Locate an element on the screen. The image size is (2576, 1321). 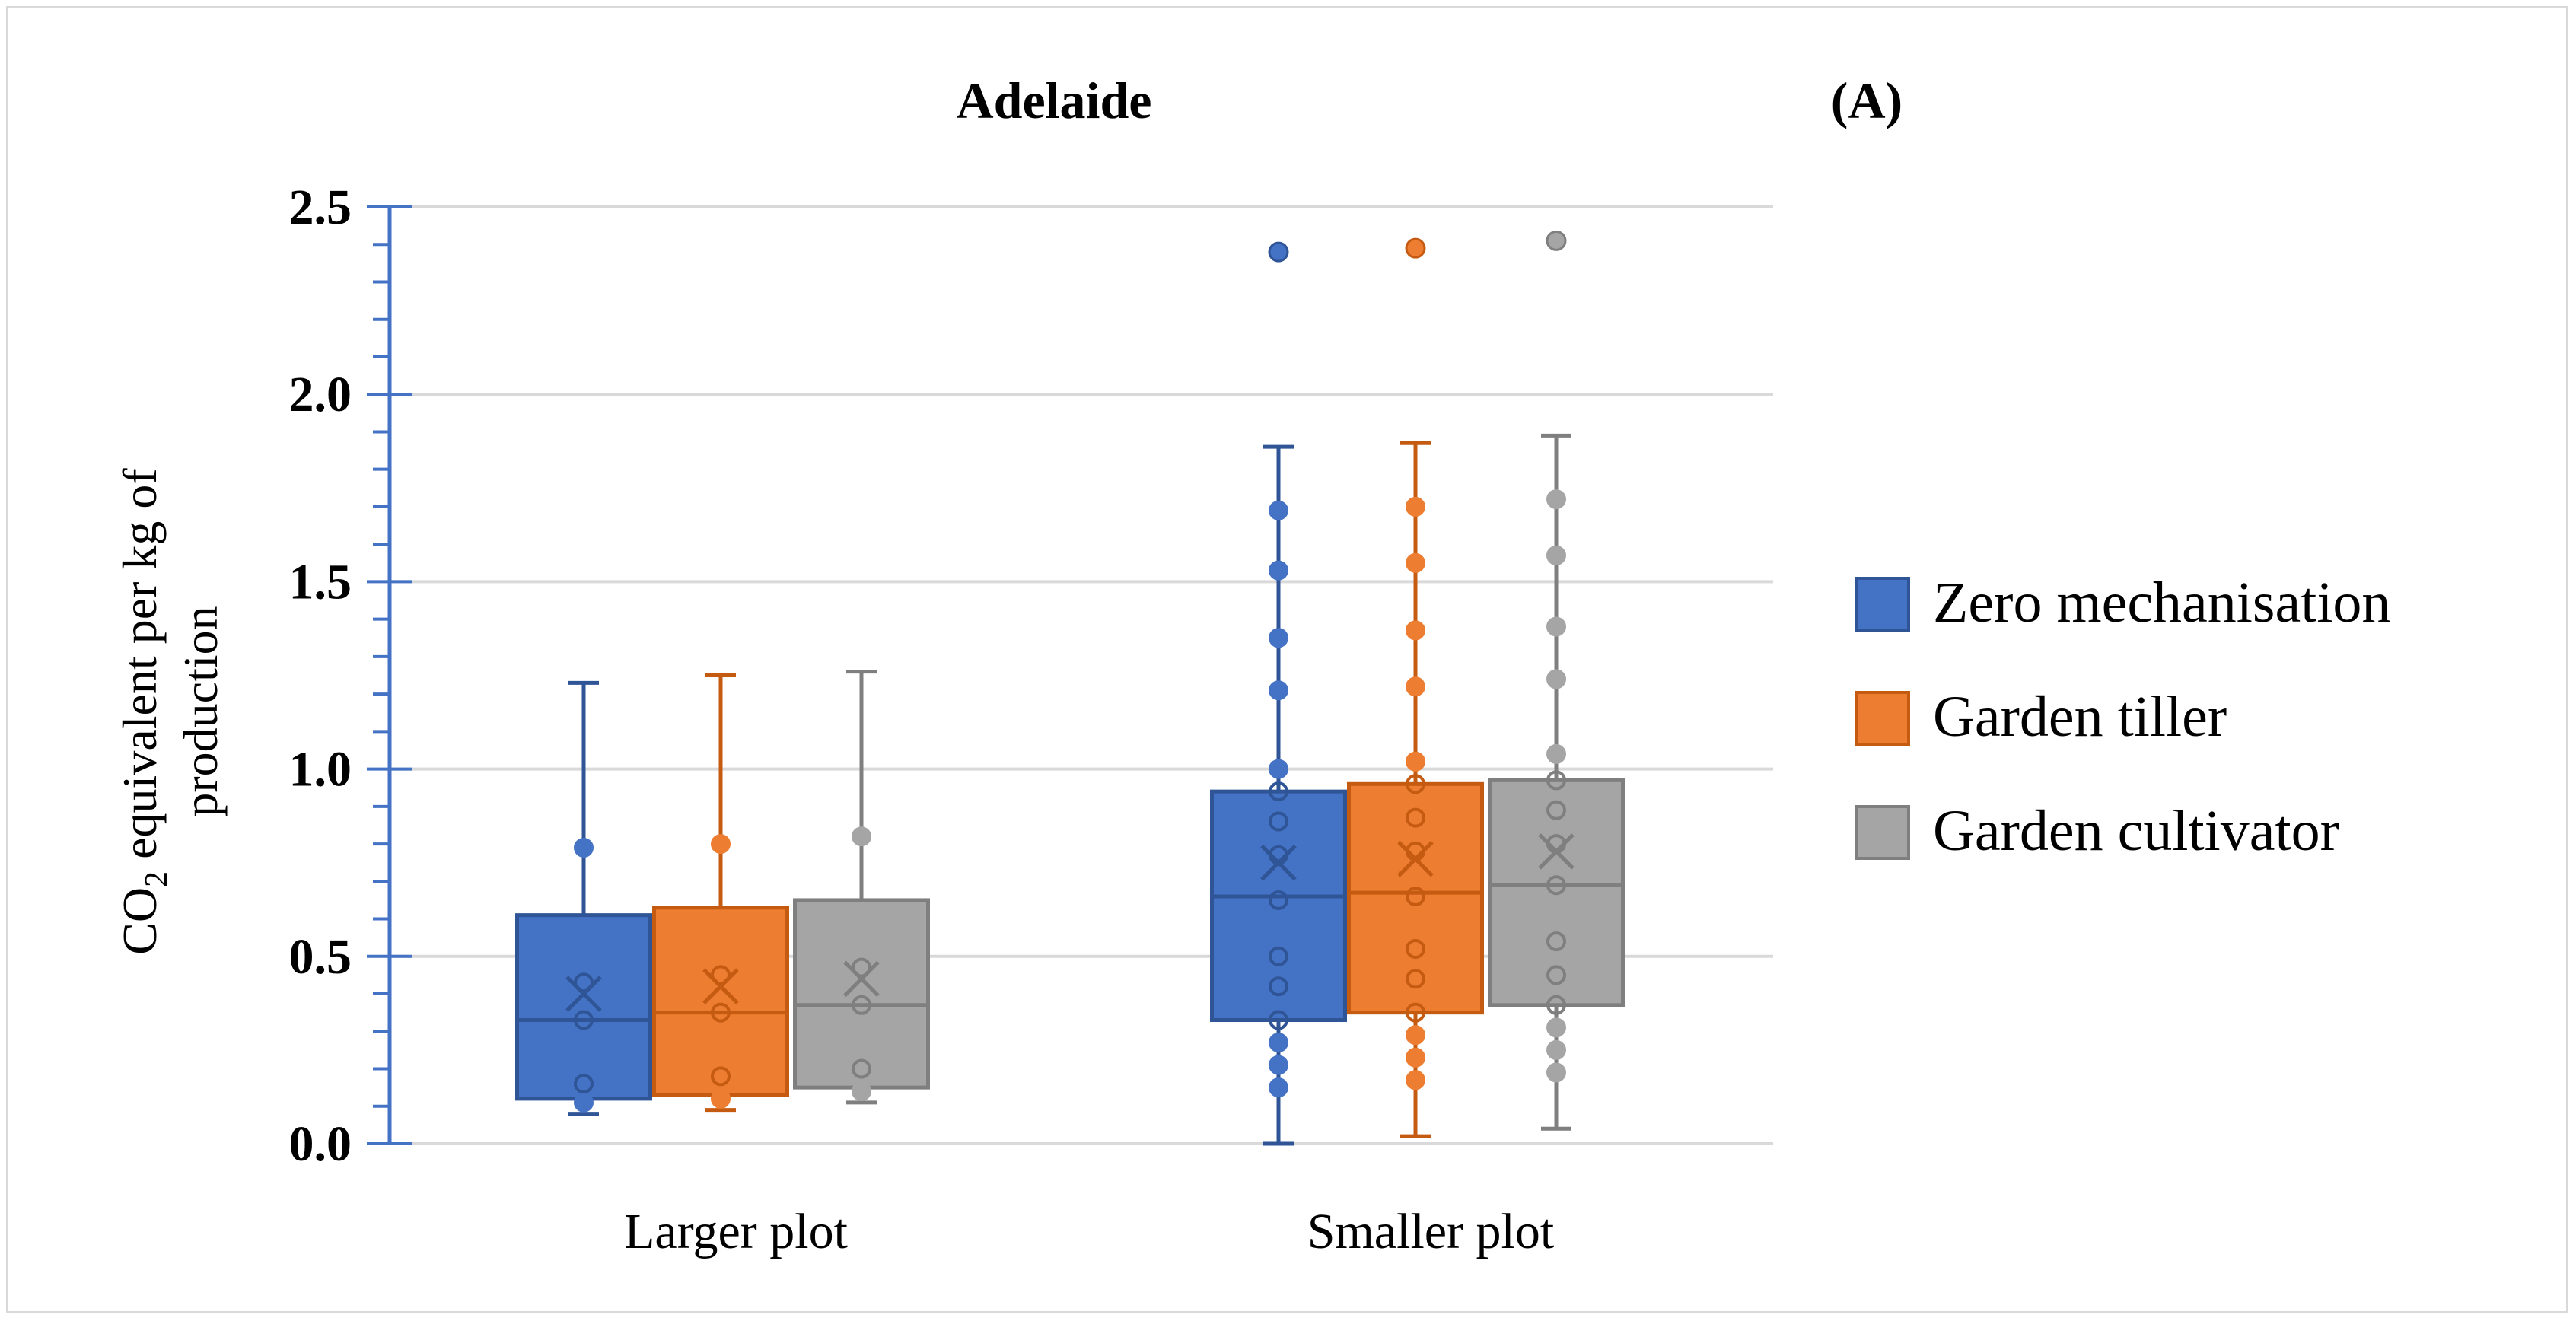
legend-item: Garden tiller is located at coordinates (2041, 717).